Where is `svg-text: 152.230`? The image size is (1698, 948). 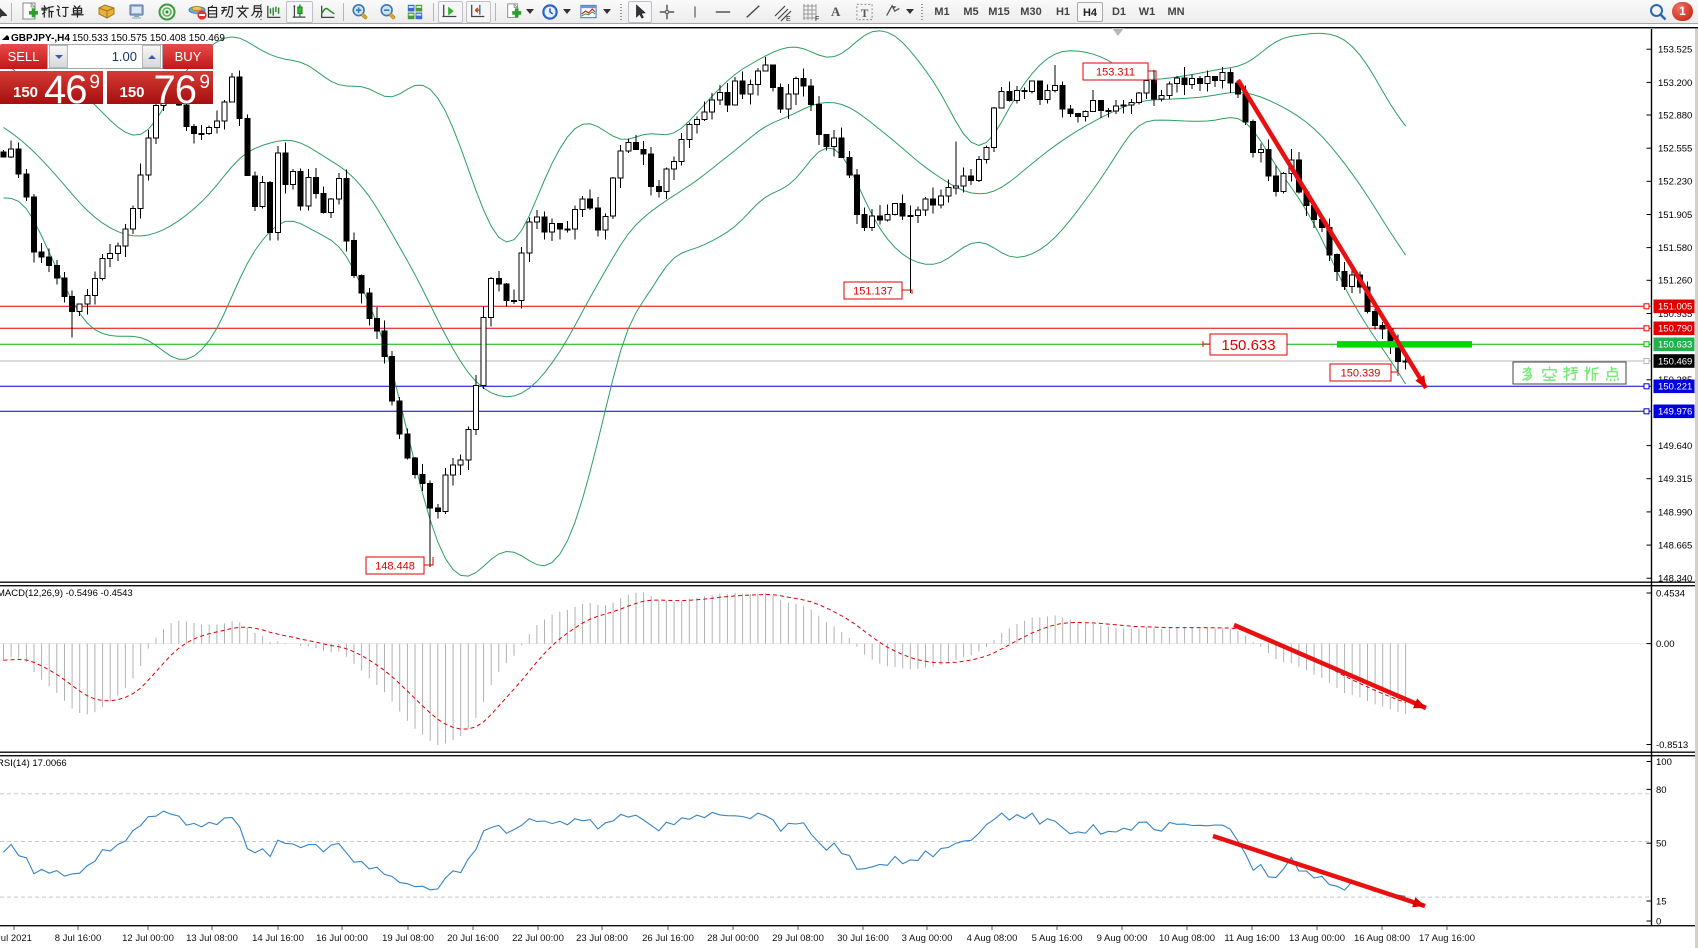 svg-text: 152.230 is located at coordinates (1675, 182).